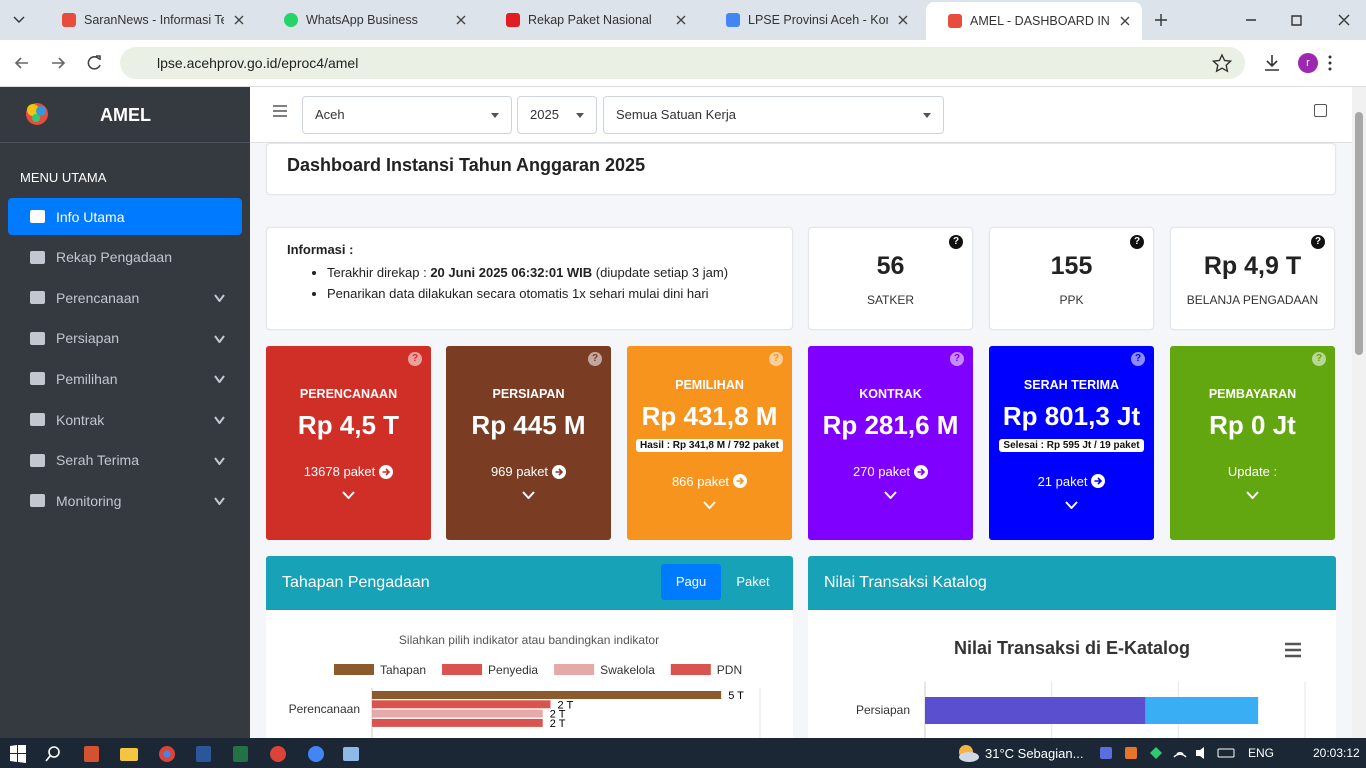 The image size is (1366, 768). I want to click on stage-link: 13678 paket, so click(349, 471).